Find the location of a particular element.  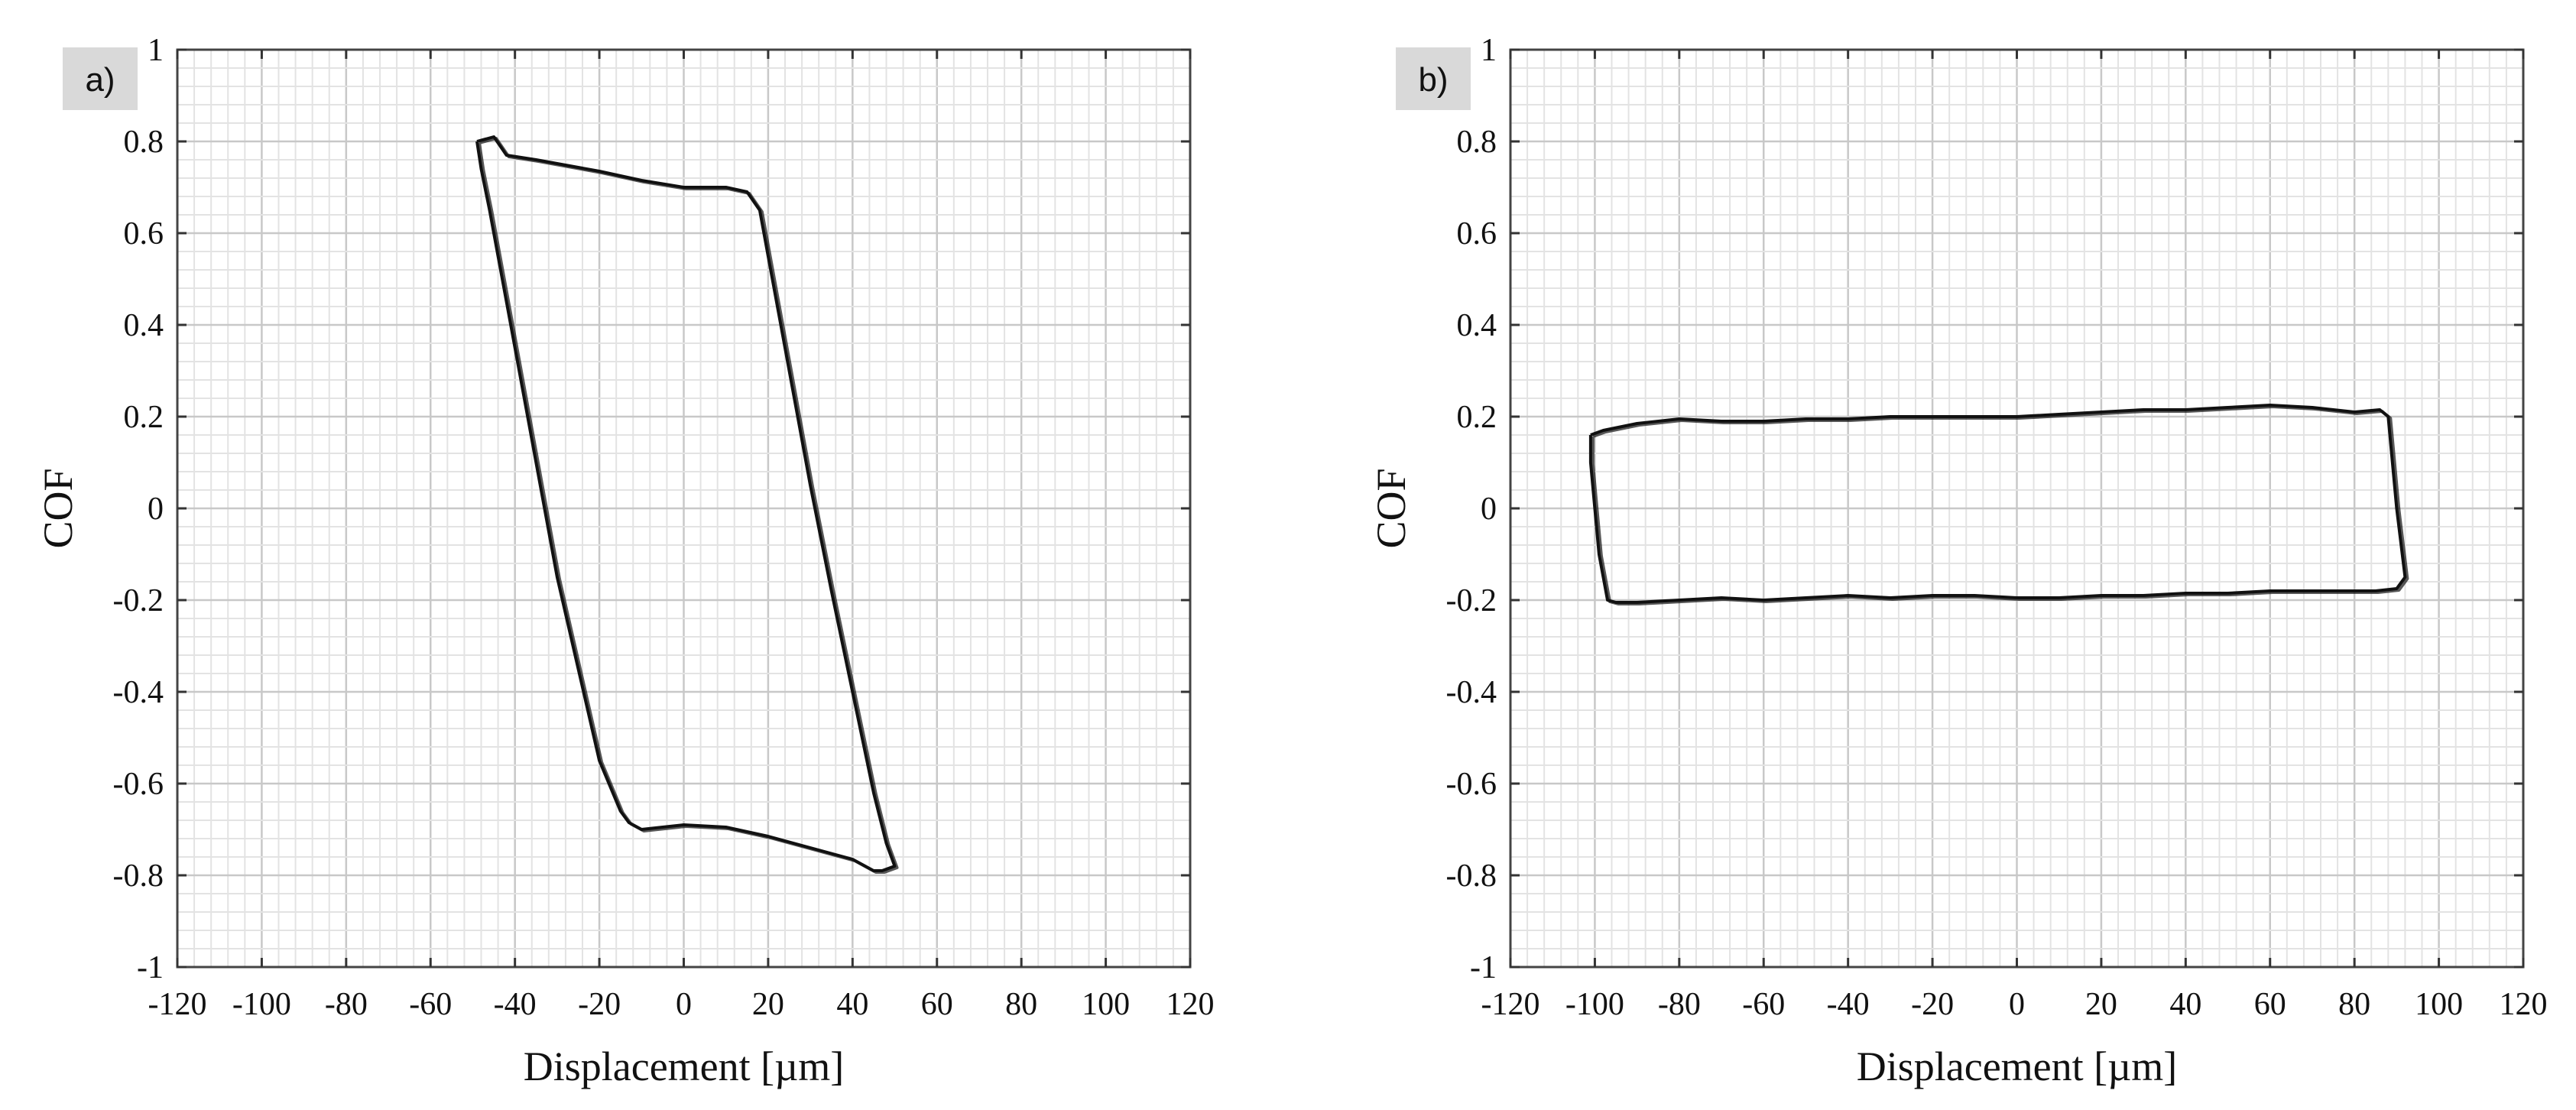

series-line is located at coordinates (686, 503).